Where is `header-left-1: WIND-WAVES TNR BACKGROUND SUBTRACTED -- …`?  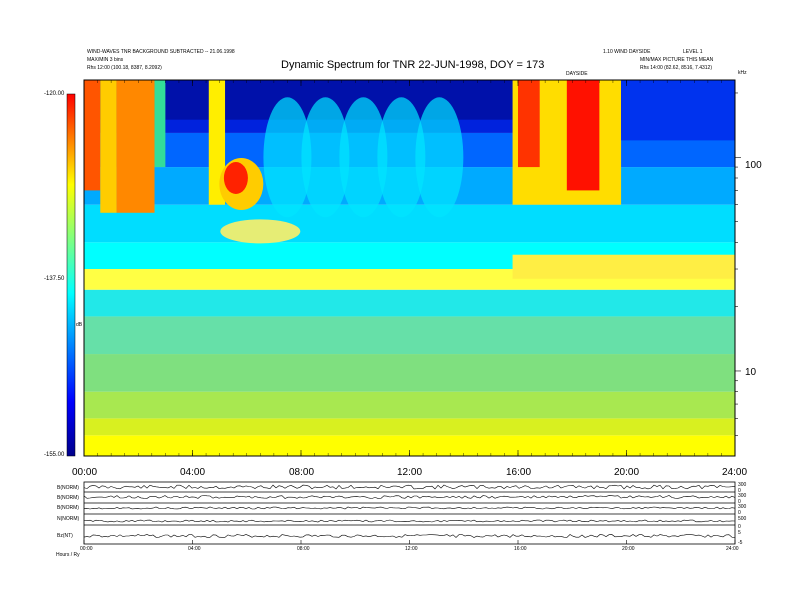
header-left-1: WIND-WAVES TNR BACKGROUND SUBTRACTED -- … is located at coordinates (161, 52).